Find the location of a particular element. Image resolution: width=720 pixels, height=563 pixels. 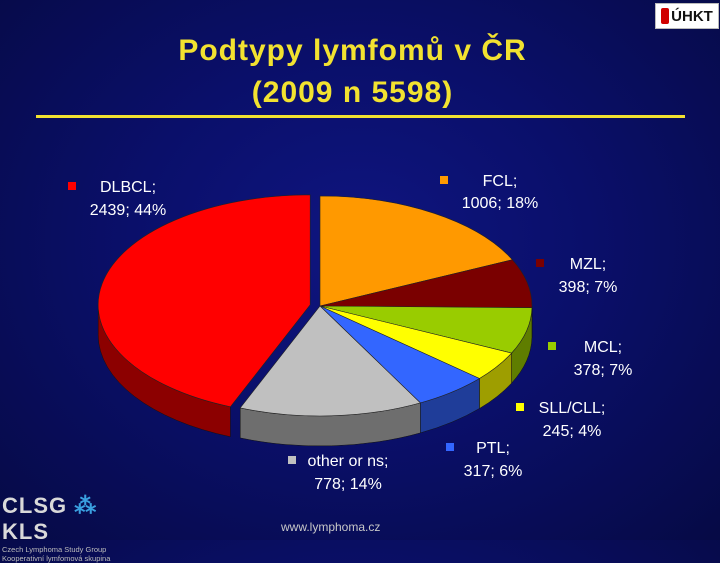

slice-label-name: DLBCL; is located at coordinates (128, 187).